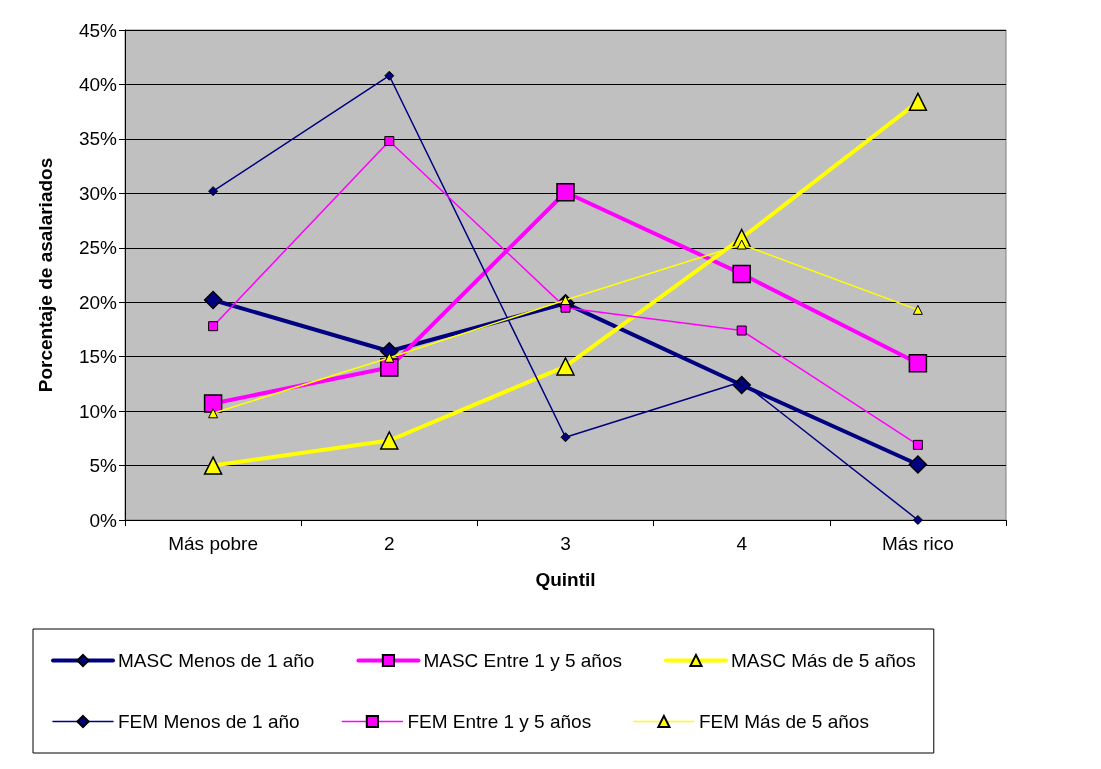 The width and height of the screenshot is (1101, 769). Describe the element at coordinates (783, 721) in the screenshot. I see `legend-label: FEM Más de 5 años` at that location.